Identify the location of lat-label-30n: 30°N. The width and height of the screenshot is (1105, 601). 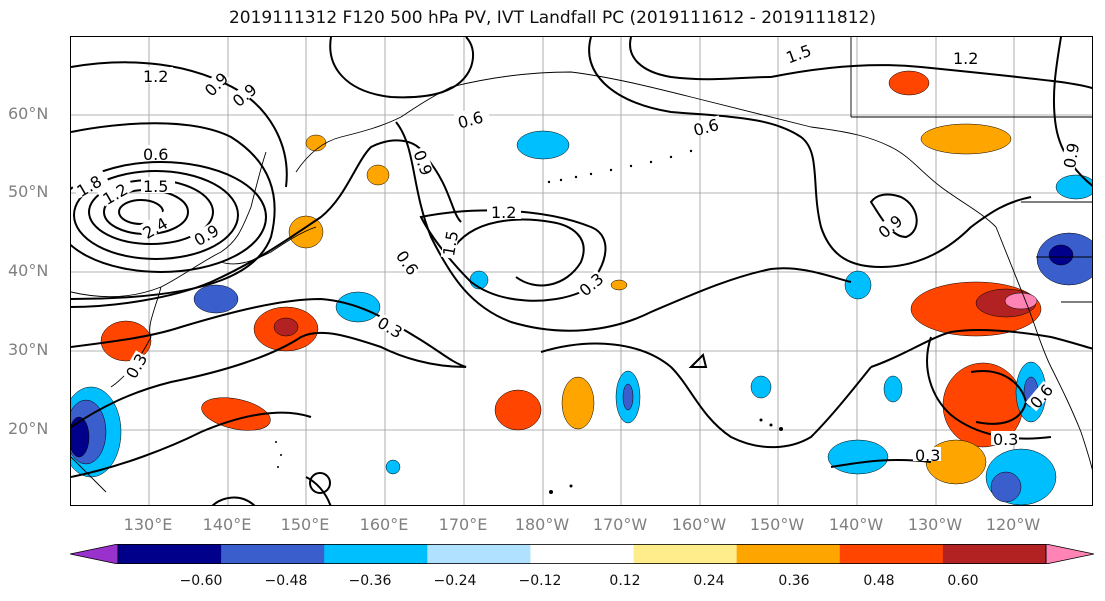
(28, 349).